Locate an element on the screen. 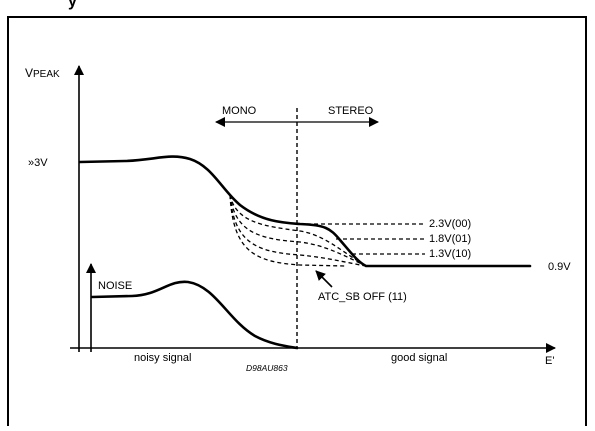  floor-level-label: 0.9V is located at coordinates (559, 267).